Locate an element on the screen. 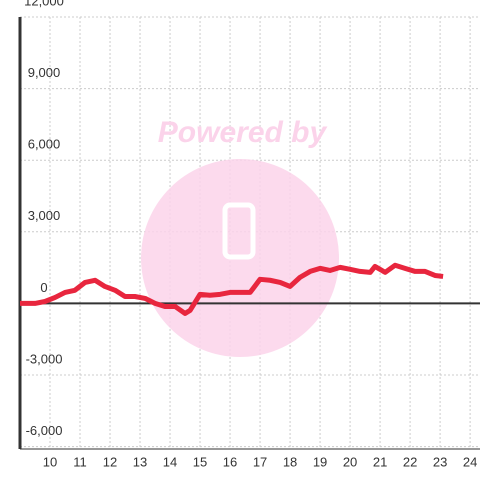 The height and width of the screenshot is (480, 480). x-tick-label: 23 is located at coordinates (440, 461).